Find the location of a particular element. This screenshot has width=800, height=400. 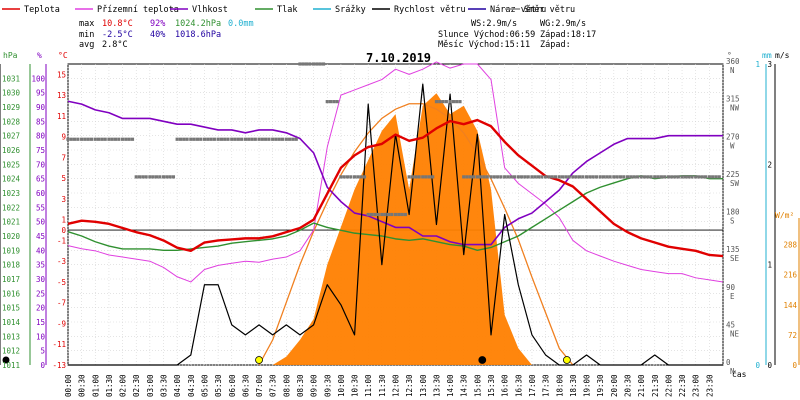

legend-item-srazky: Srážky is located at coordinates (339, 10).